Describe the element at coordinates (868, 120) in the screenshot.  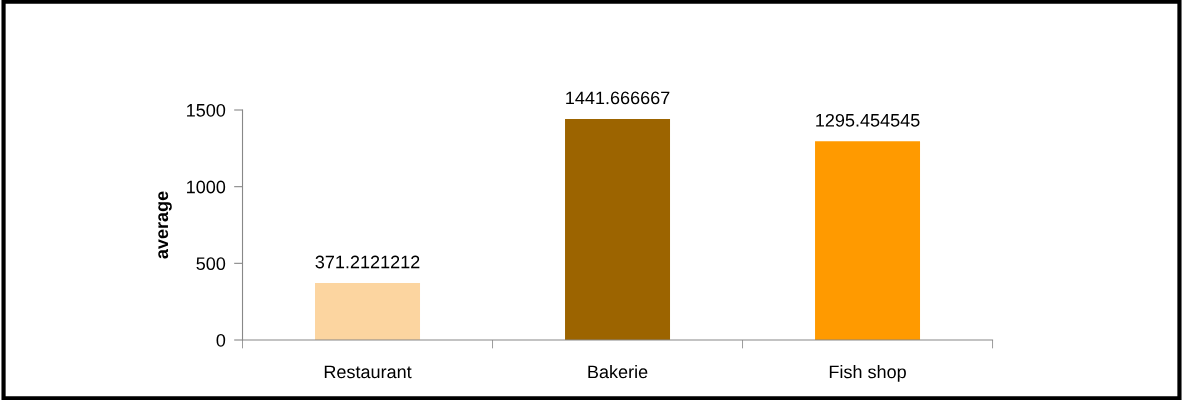
I see `data-label: 1295.454545` at that location.